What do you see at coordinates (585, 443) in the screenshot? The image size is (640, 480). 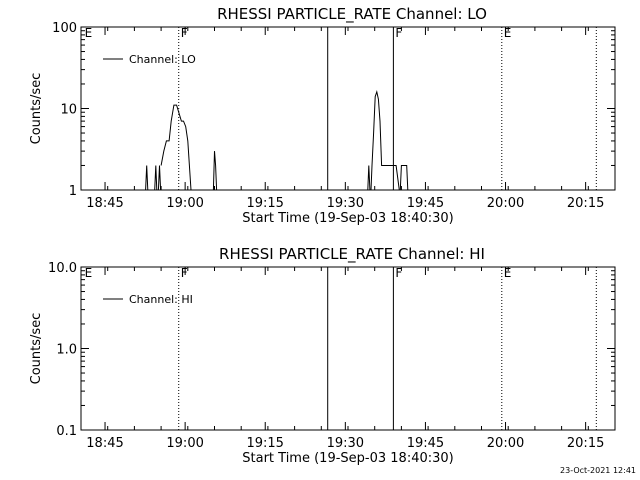 I see `panel2-x-tick-label: 20:15` at bounding box center [585, 443].